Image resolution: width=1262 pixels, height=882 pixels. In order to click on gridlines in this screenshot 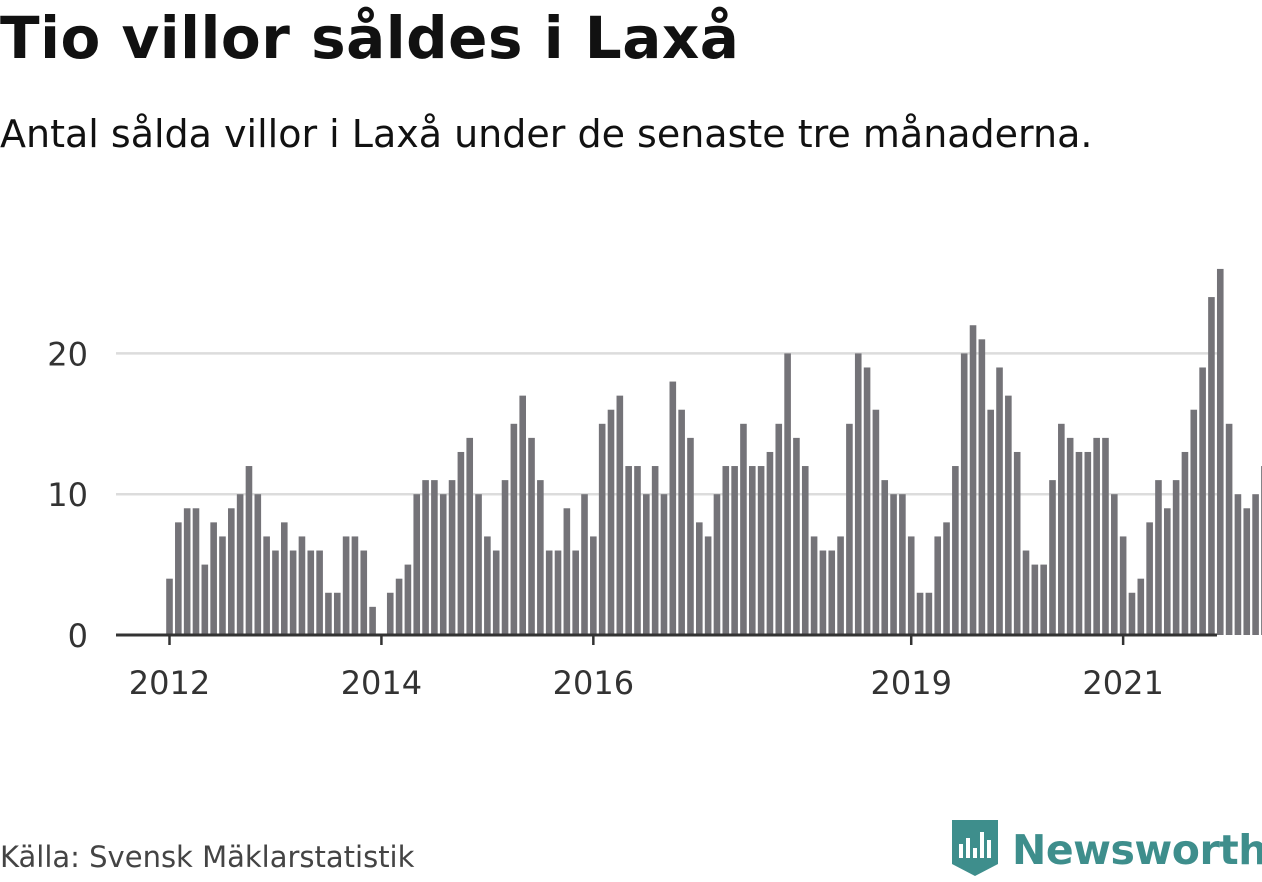, I will do `click(666, 424)`.